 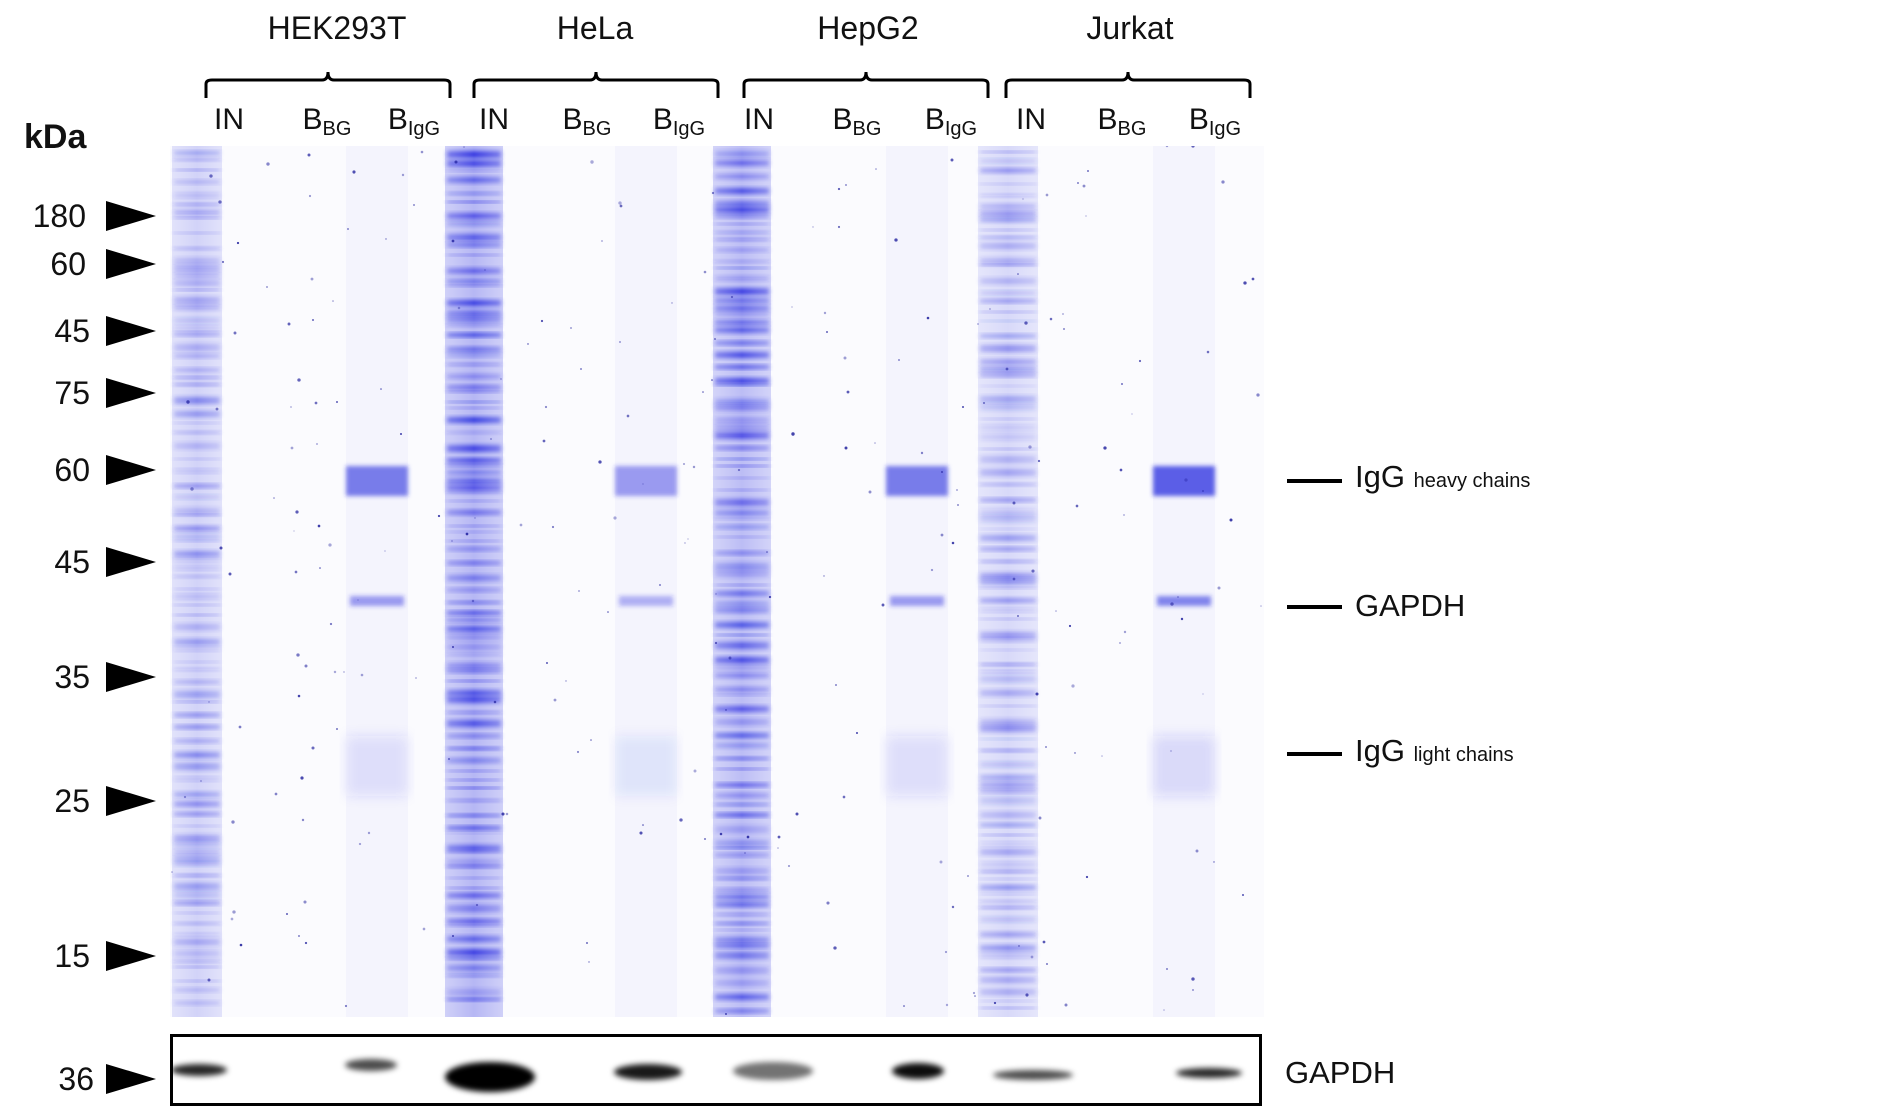 What do you see at coordinates (759, 119) in the screenshot?
I see `lane-label-hepg2-in: IN` at bounding box center [759, 119].